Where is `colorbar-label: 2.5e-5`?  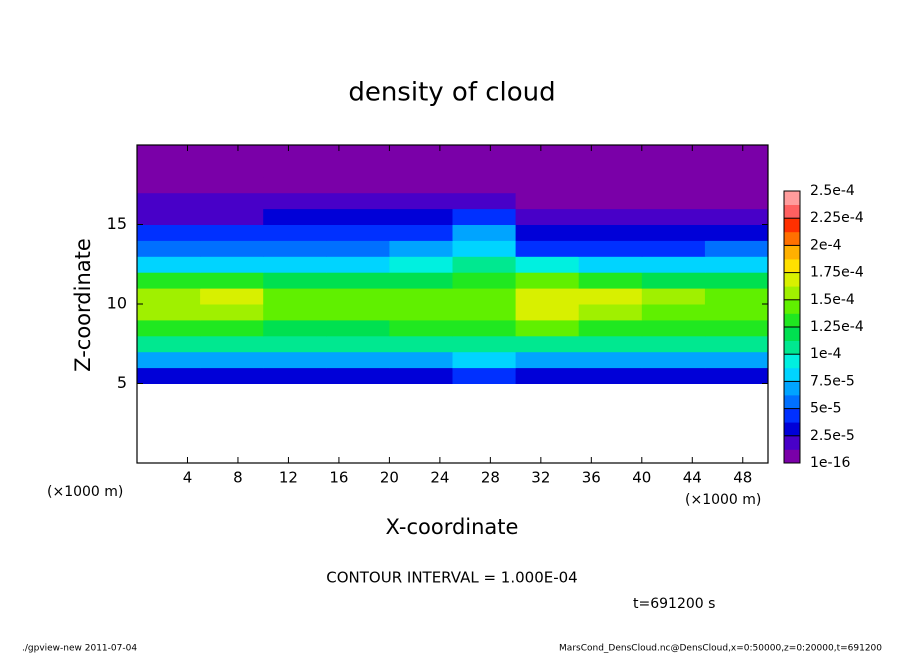 colorbar-label: 2.5e-5 is located at coordinates (832, 436).